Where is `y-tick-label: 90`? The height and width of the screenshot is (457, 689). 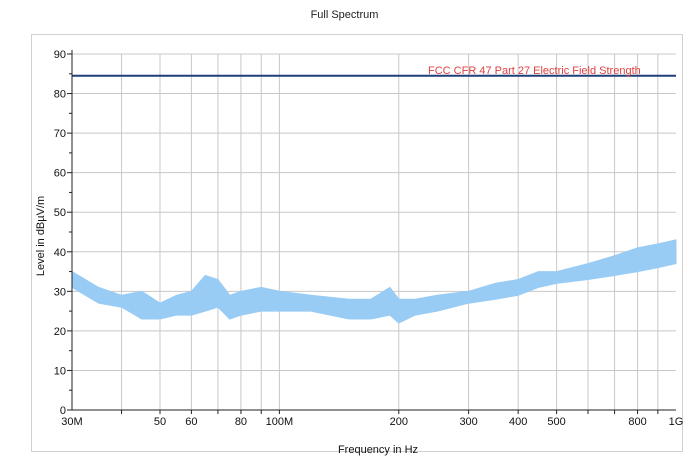 y-tick-label: 90 is located at coordinates (60, 55).